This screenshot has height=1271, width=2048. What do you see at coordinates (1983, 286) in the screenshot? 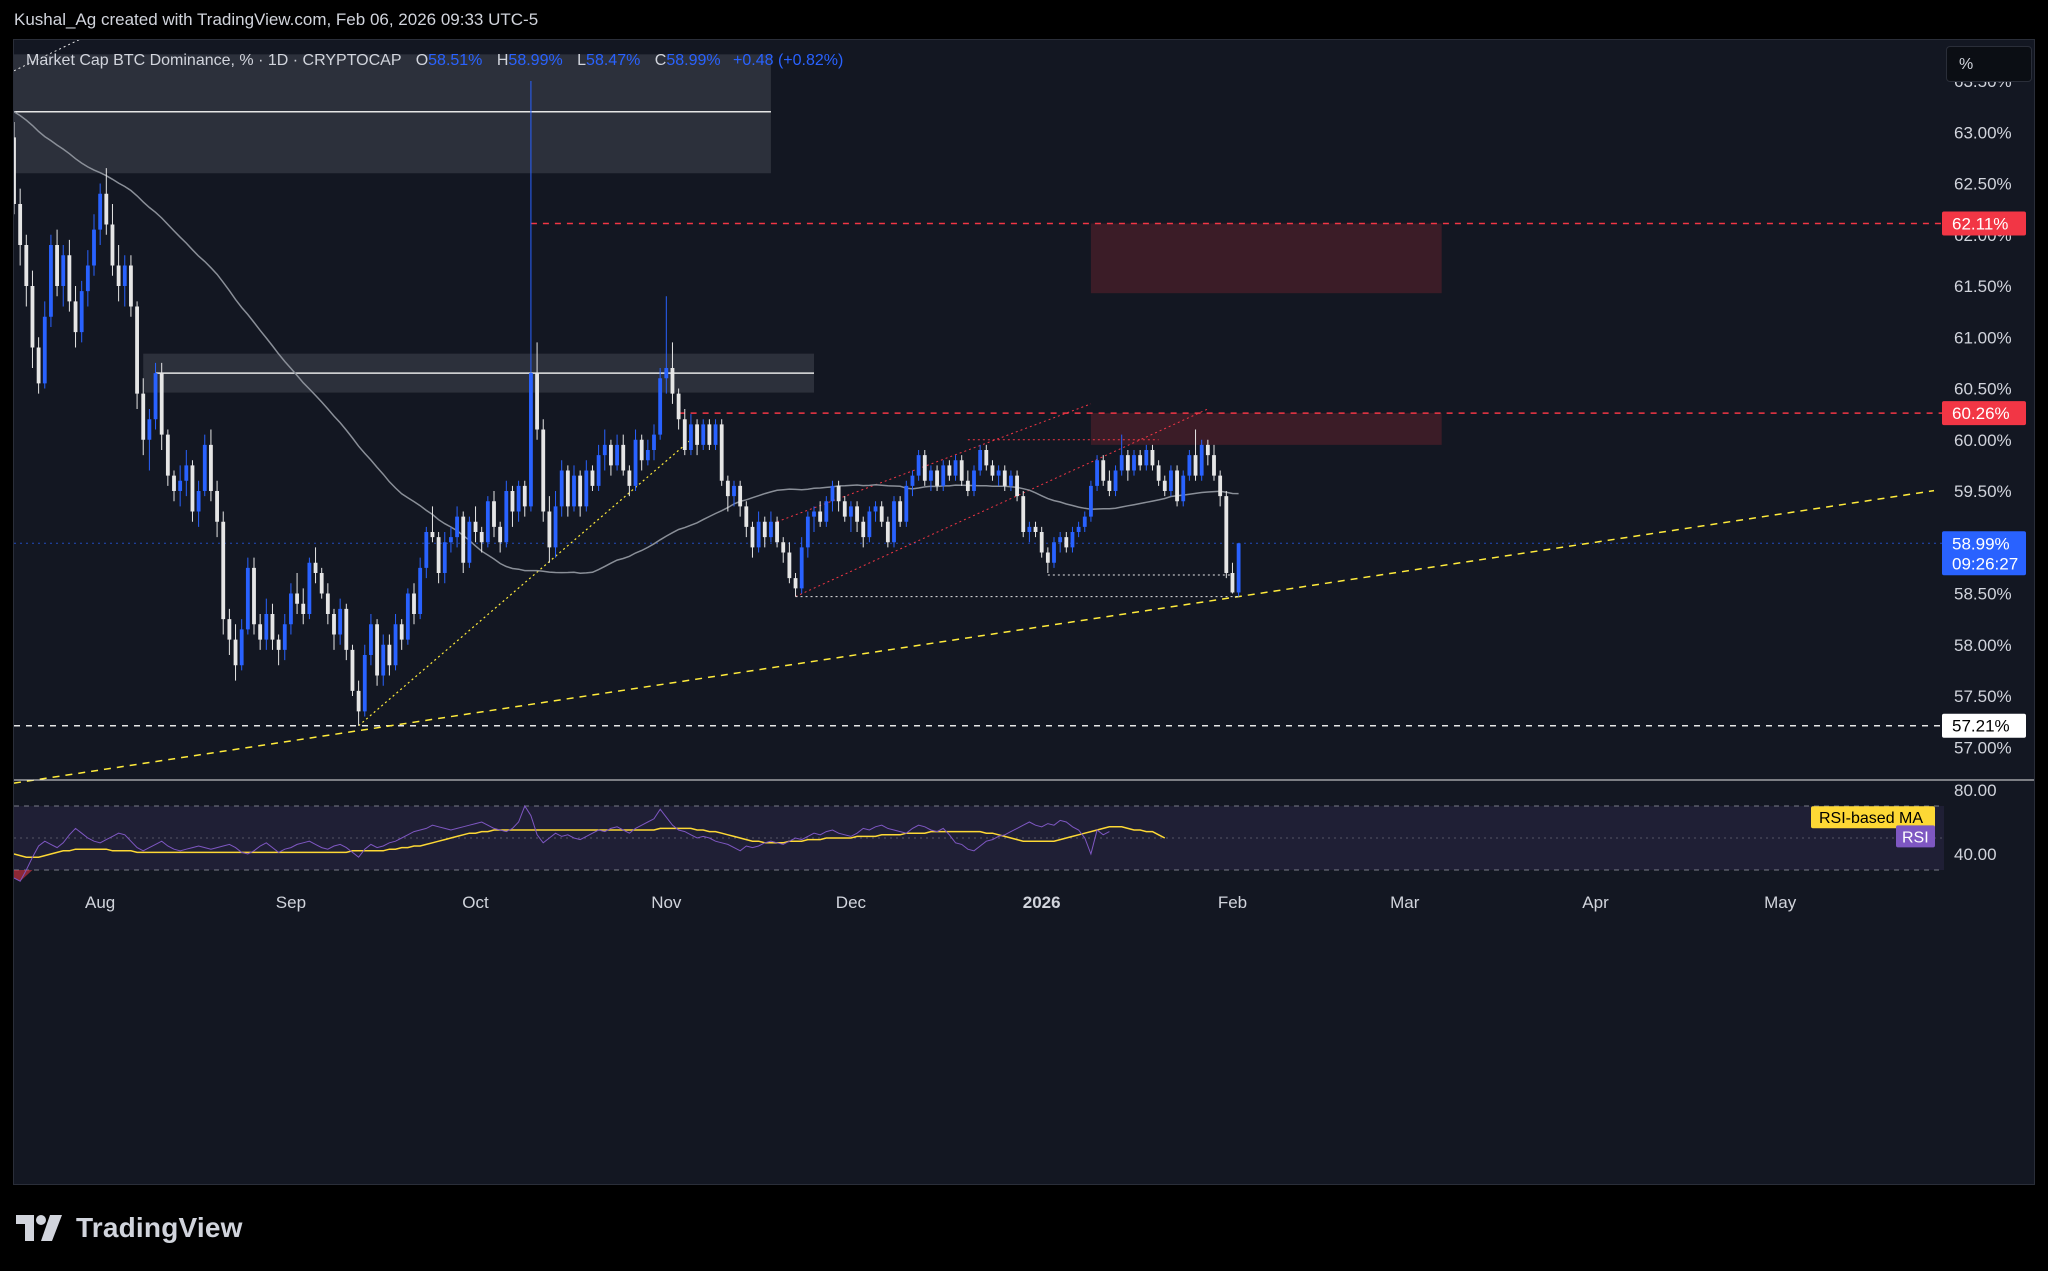
I see `price-tick-label: 61.50%` at bounding box center [1983, 286].